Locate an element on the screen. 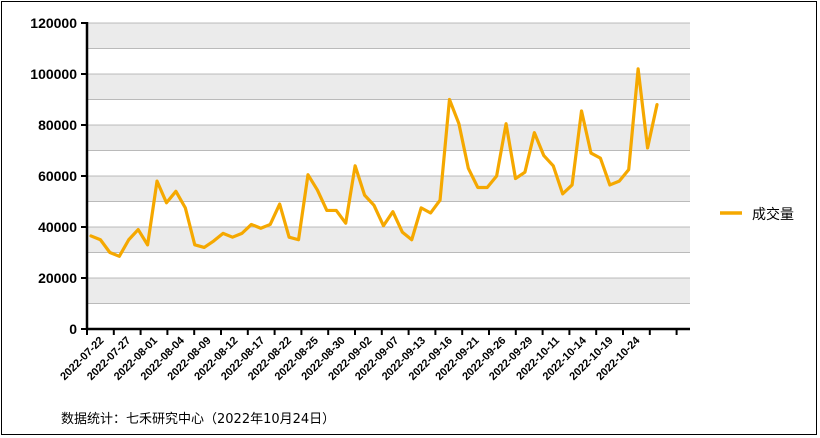  y-tick-label: 60000 is located at coordinates (57, 176).